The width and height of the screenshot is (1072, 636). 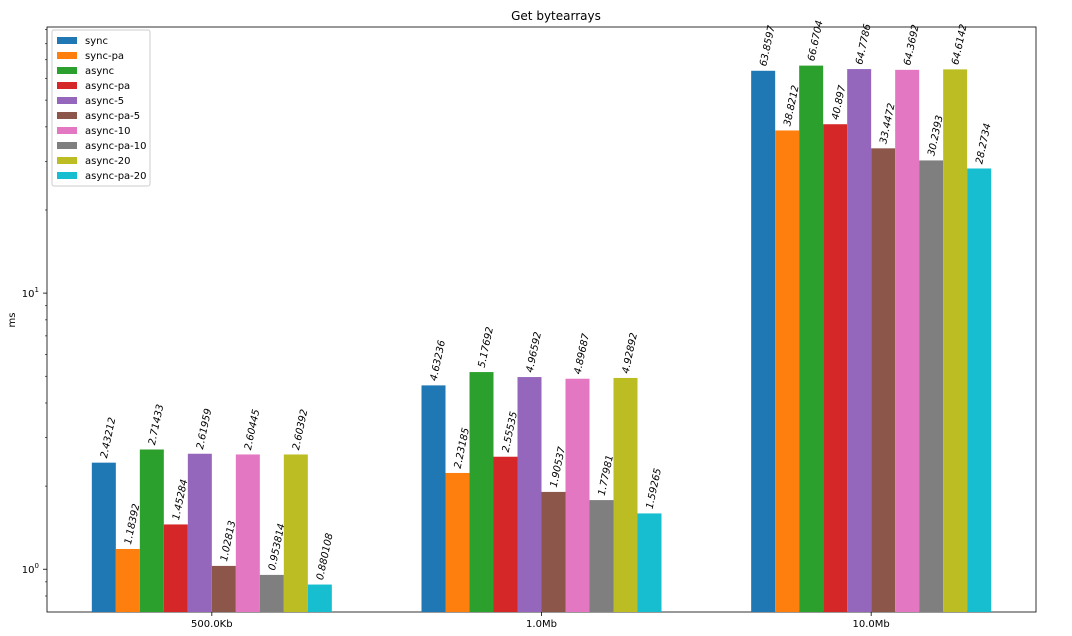 What do you see at coordinates (116, 146) in the screenshot?
I see `legend-label: async-pa-10` at bounding box center [116, 146].